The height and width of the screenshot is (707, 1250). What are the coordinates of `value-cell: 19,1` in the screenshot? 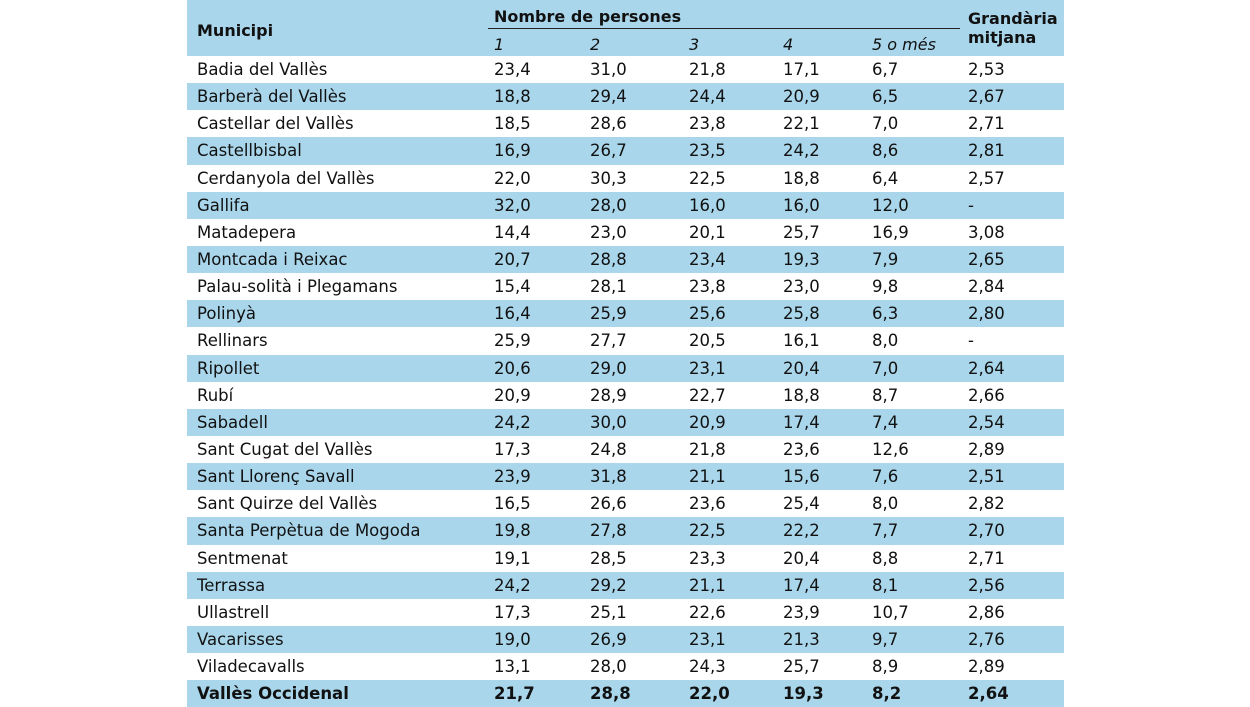 It's located at (512, 558).